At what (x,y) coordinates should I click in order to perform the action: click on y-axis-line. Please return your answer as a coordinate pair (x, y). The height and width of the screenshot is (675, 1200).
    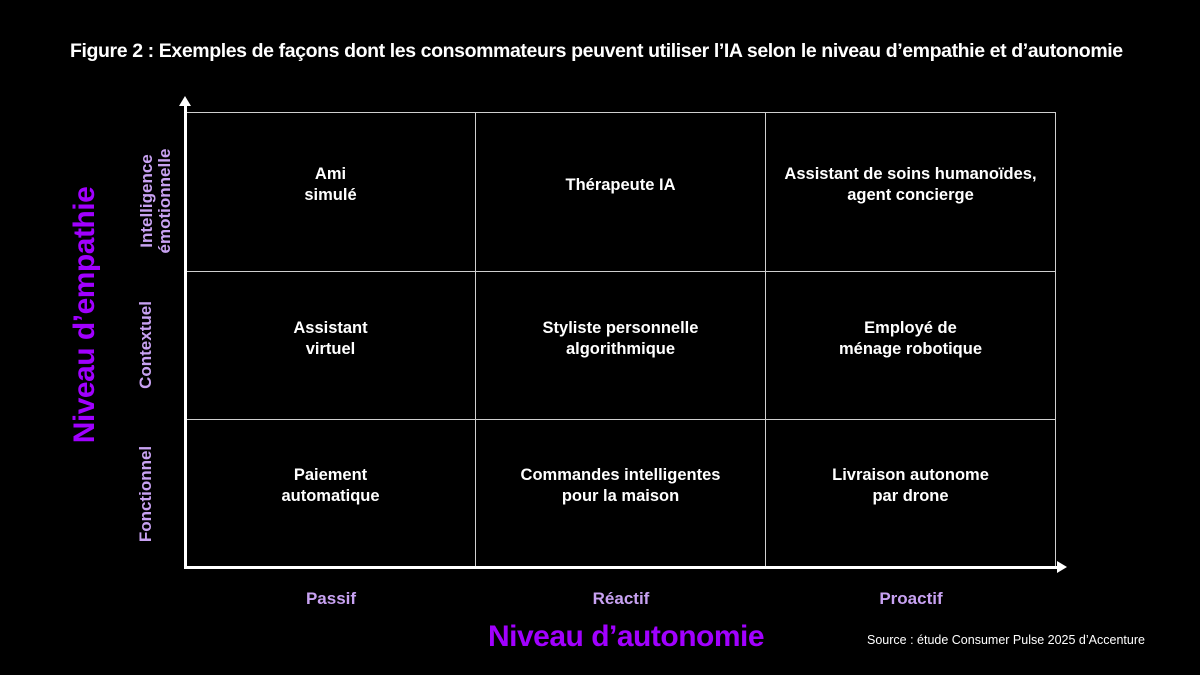
    Looking at the image, I should click on (185, 336).